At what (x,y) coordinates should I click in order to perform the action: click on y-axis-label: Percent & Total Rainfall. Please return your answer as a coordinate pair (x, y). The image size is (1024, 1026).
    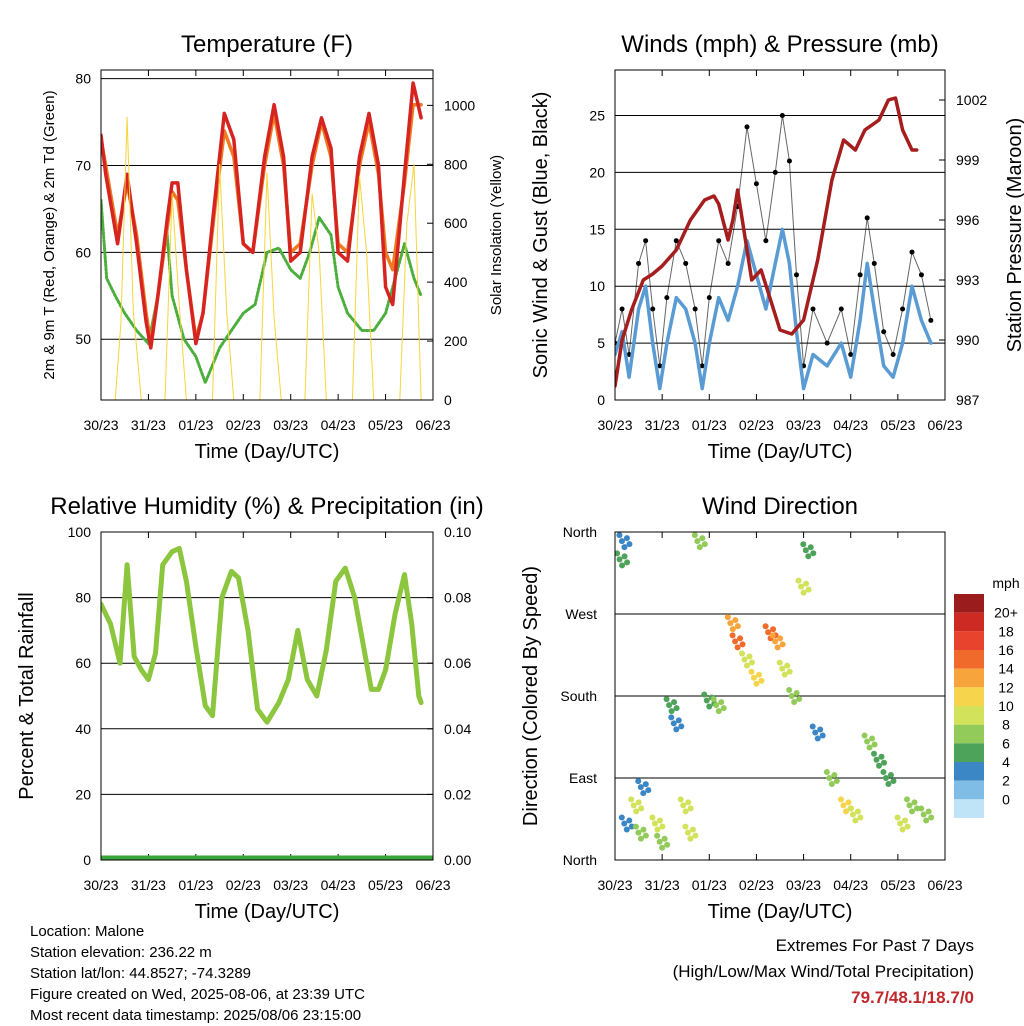
    Looking at the image, I should click on (27, 696).